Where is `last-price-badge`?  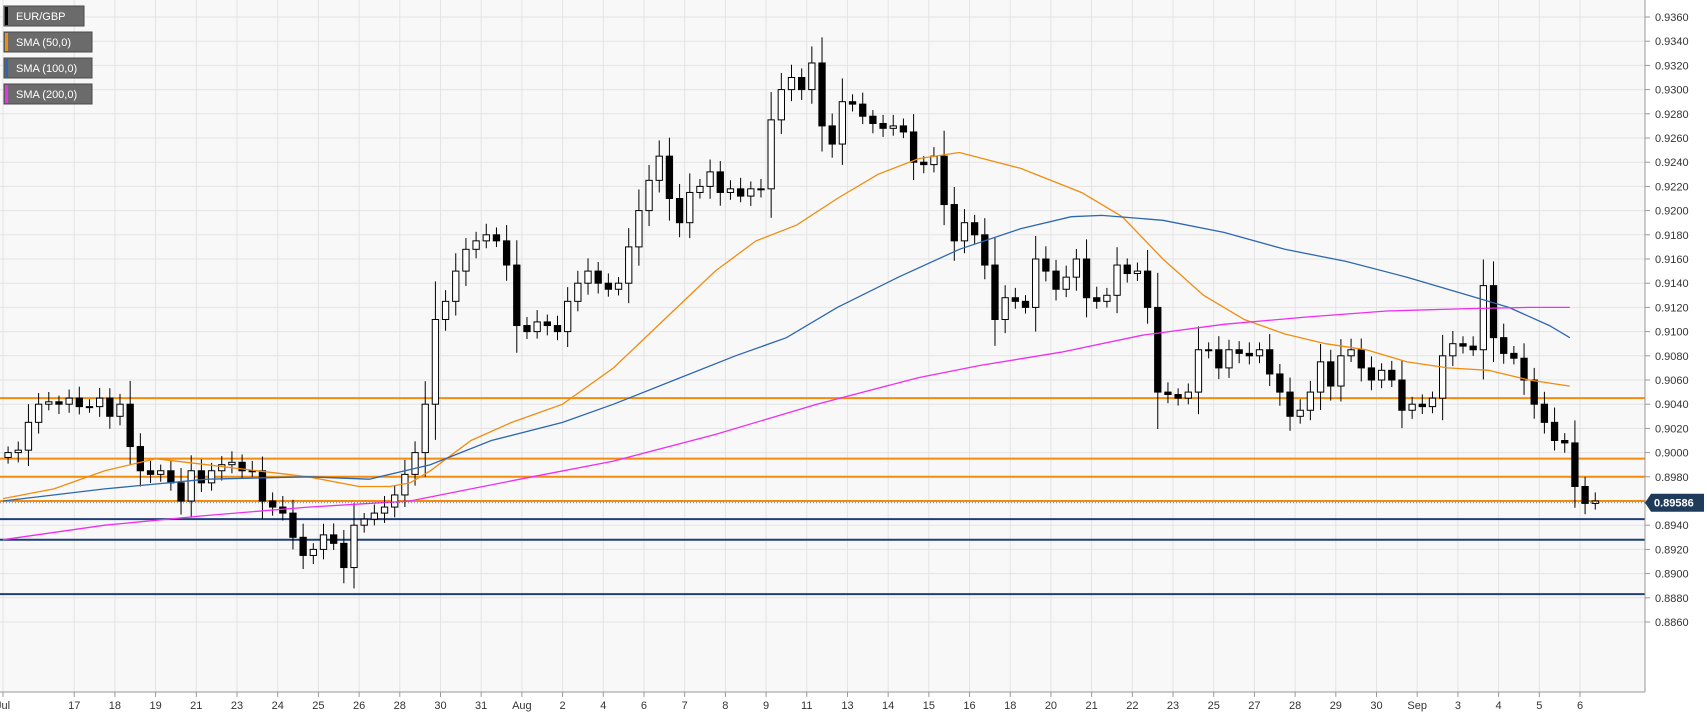
last-price-badge is located at coordinates (1674, 502).